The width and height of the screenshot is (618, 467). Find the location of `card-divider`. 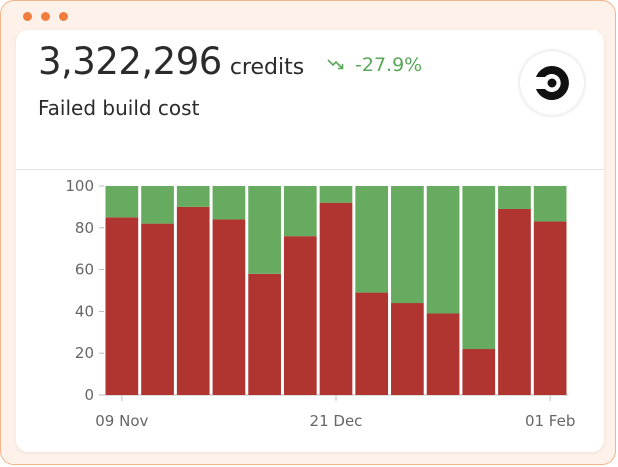

card-divider is located at coordinates (310, 169).